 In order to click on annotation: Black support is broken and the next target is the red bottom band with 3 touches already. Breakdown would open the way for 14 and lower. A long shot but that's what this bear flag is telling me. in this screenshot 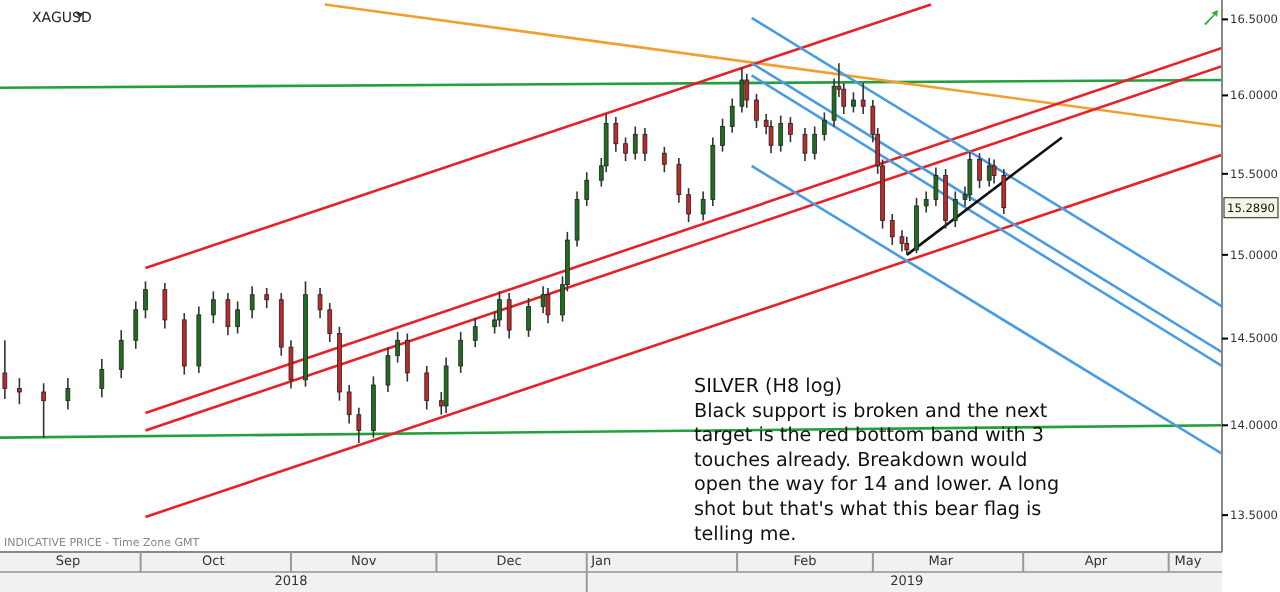, I will do `click(877, 473)`.